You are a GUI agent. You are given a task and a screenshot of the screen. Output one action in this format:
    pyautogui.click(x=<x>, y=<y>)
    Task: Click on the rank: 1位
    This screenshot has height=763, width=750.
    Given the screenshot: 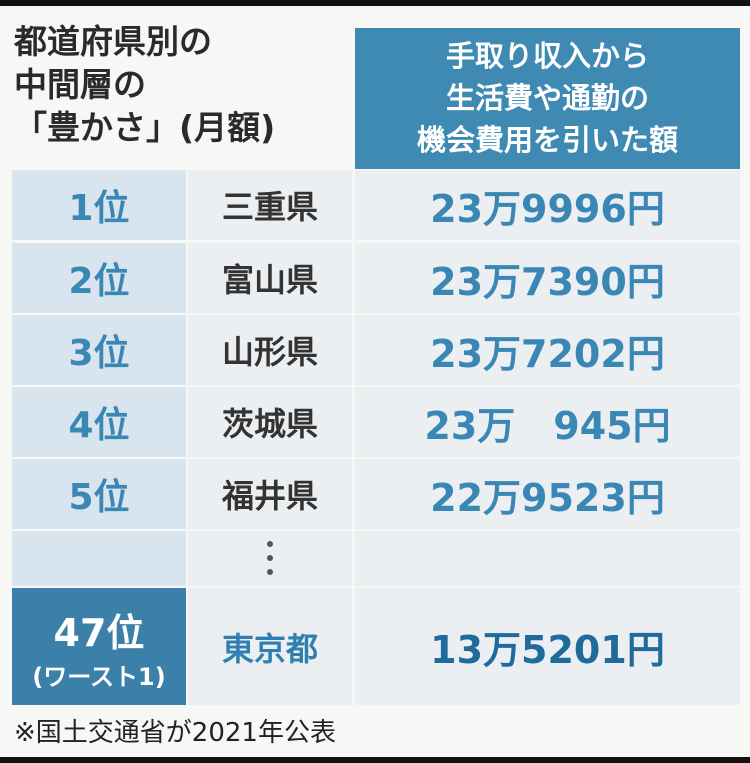 What is the action you would take?
    pyautogui.click(x=99, y=205)
    